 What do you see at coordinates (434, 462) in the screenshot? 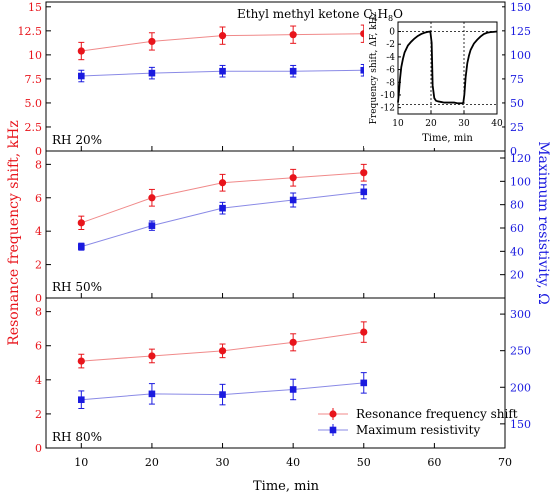
I see `x-tick-label: 60` at bounding box center [434, 462].